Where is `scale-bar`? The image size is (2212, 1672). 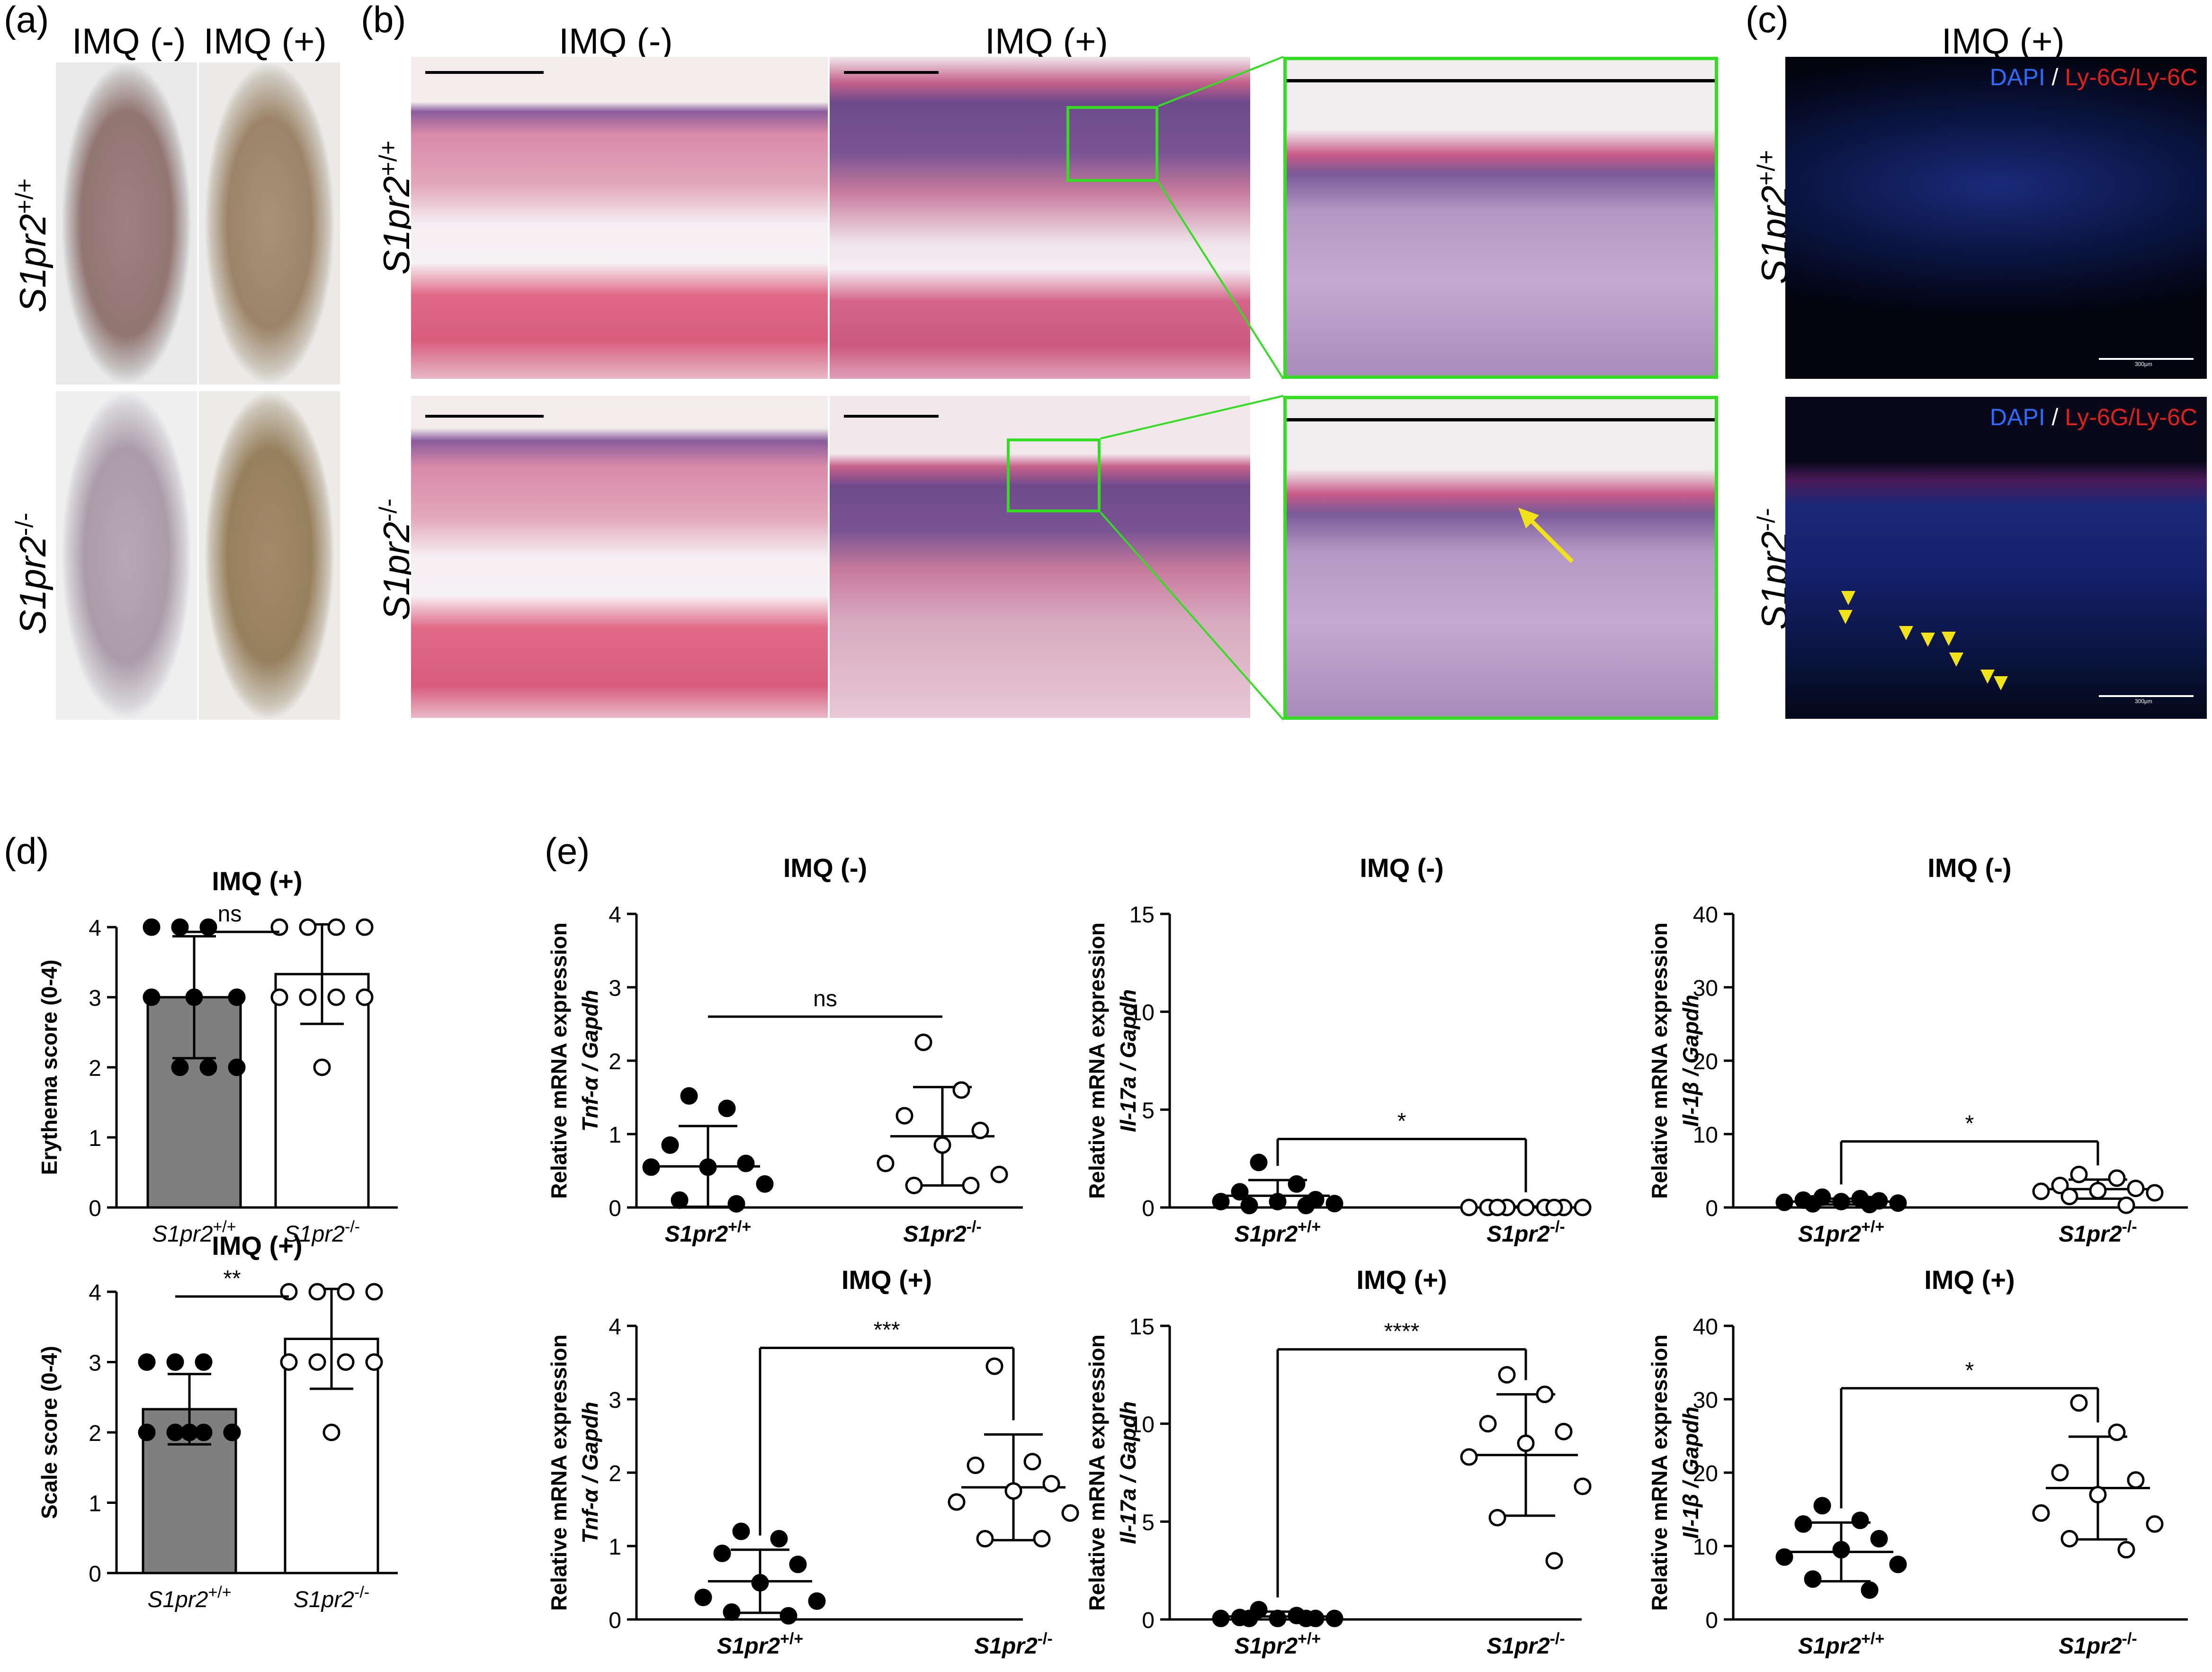 scale-bar is located at coordinates (2146, 359).